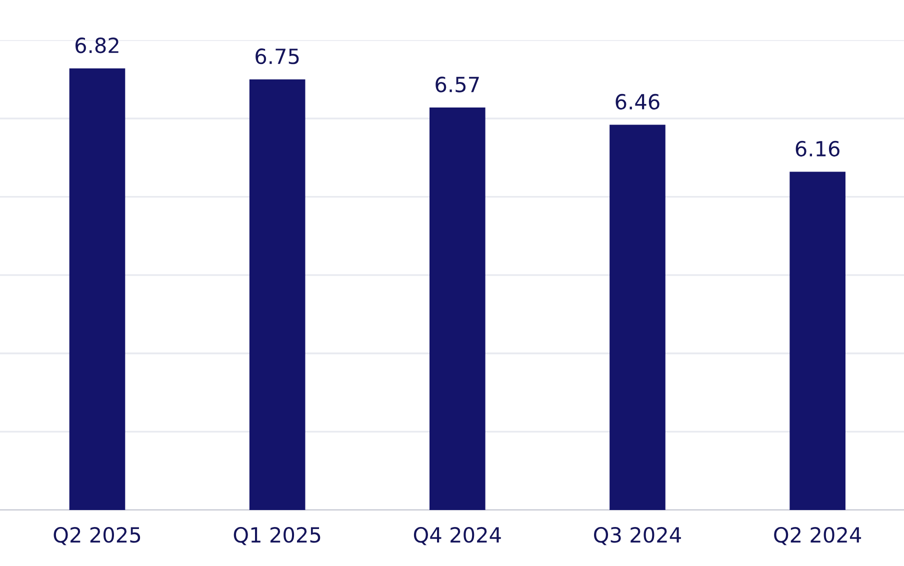  Describe the element at coordinates (277, 536) in the screenshot. I see `x-tick-label: Q1 2025` at that location.